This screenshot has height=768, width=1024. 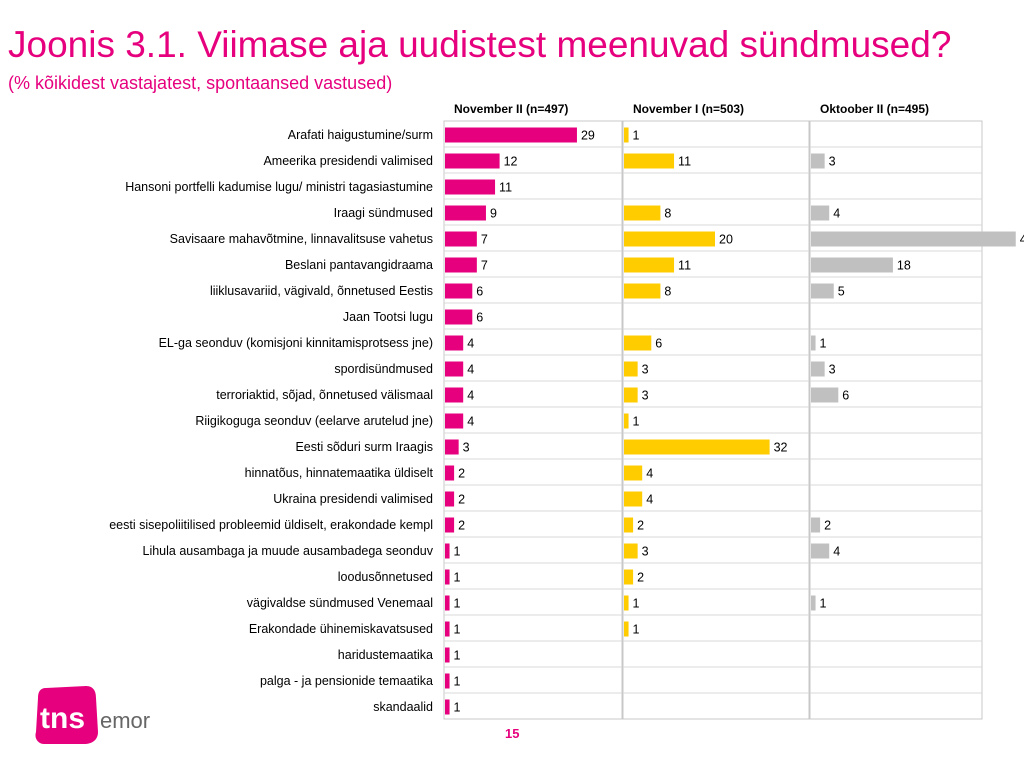 I want to click on category-label: Erakondade ühinemiskavatsused, so click(x=341, y=629).